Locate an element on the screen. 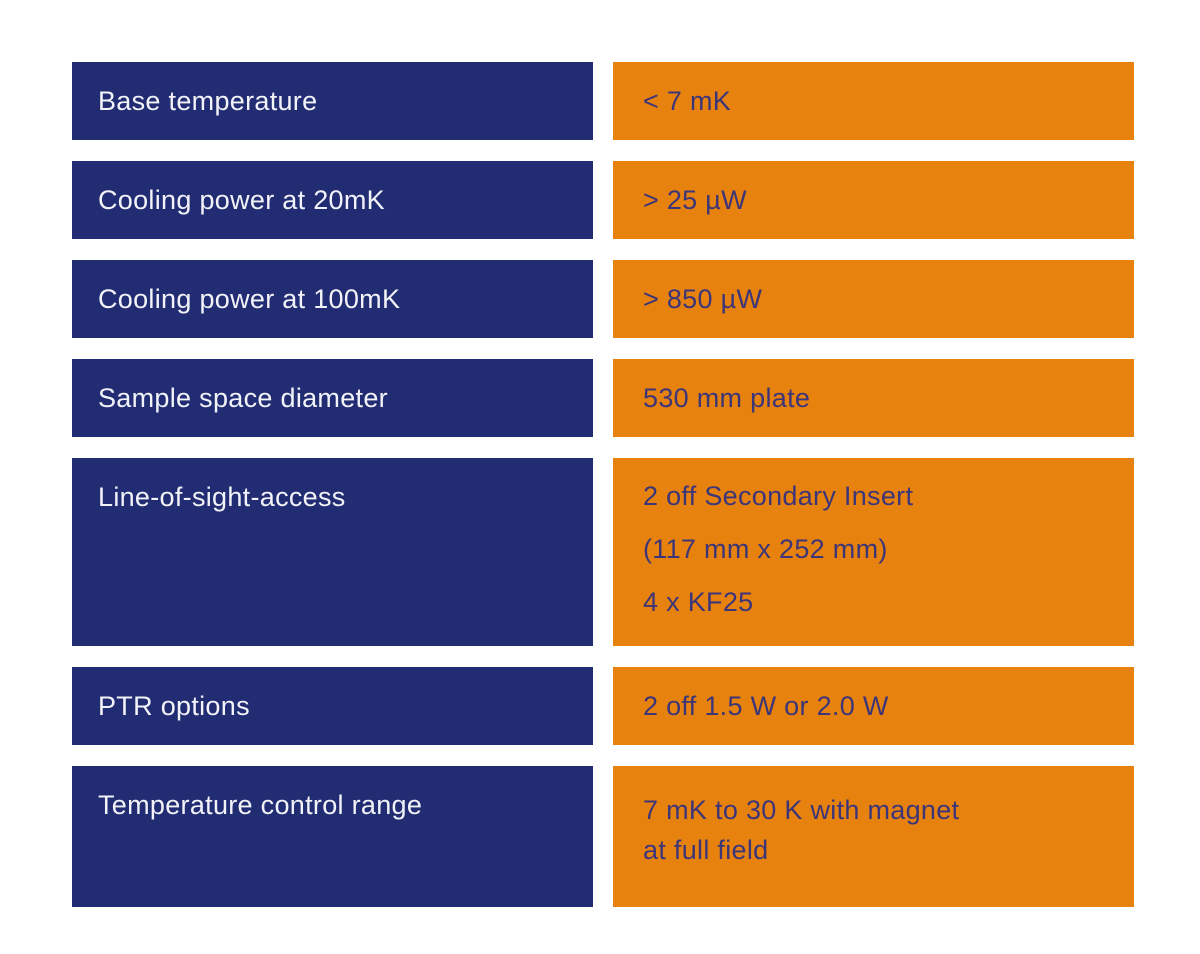 The image size is (1200, 954). spec-value-cell: 7 mK to 30 K with magnet at full field is located at coordinates (873, 836).